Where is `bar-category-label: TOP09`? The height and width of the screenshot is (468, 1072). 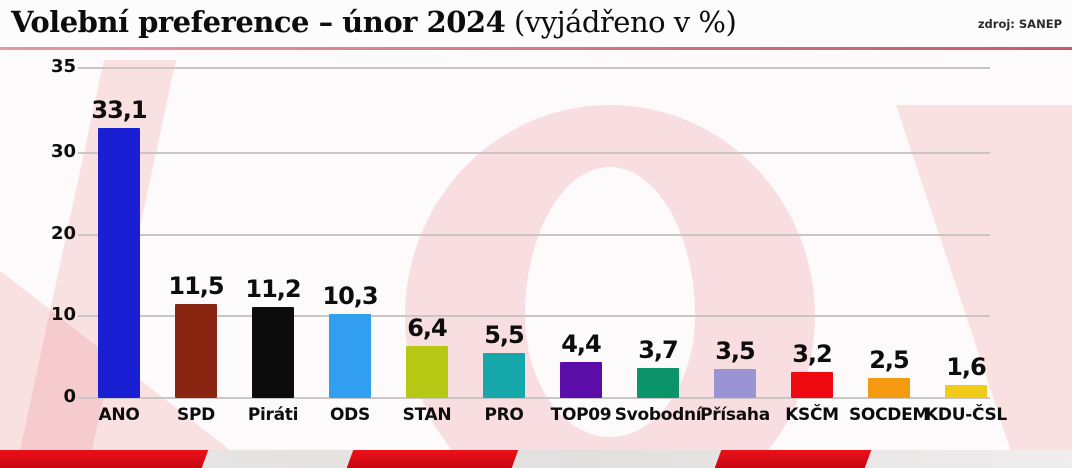 bar-category-label: TOP09 is located at coordinates (581, 415).